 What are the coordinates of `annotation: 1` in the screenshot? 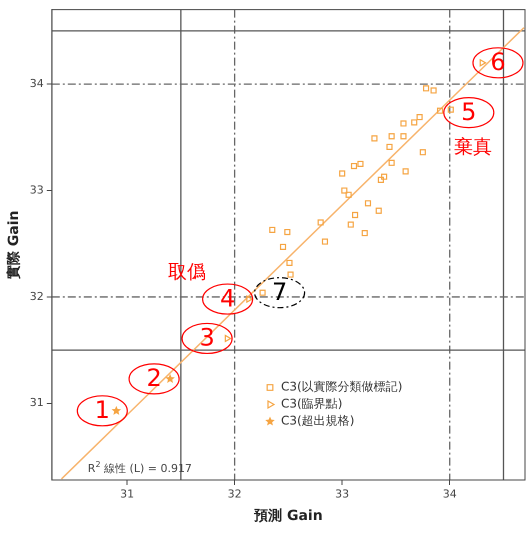 It's located at (102, 410).